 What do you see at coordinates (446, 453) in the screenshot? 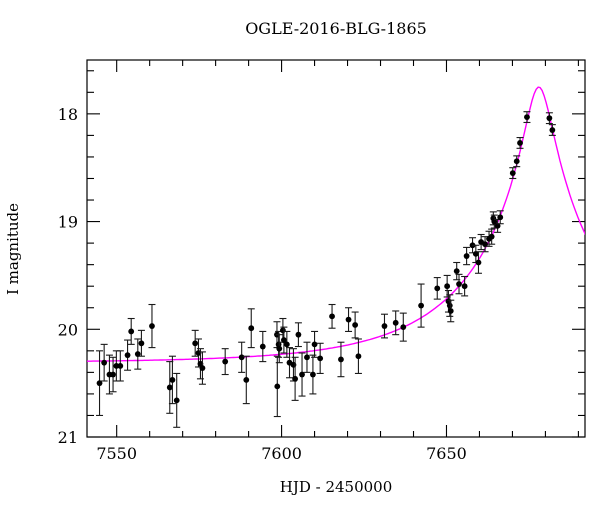
I see `x-tick-label: 7650` at bounding box center [446, 453].